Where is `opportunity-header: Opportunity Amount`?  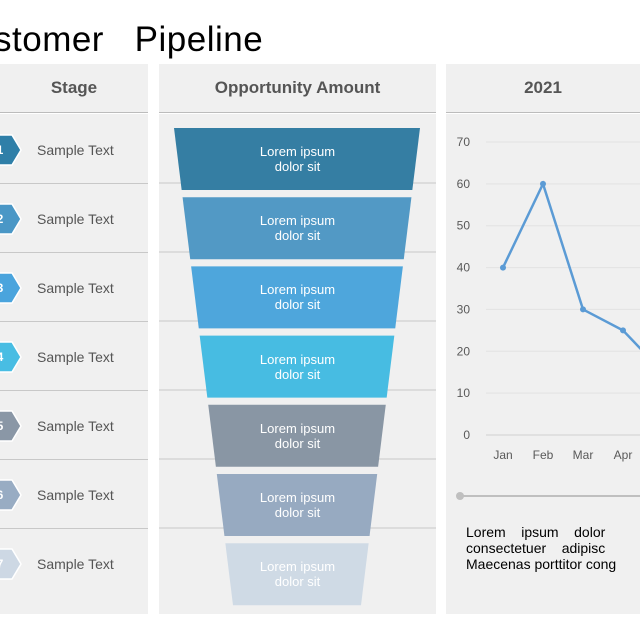
opportunity-header: Opportunity Amount is located at coordinates (297, 87).